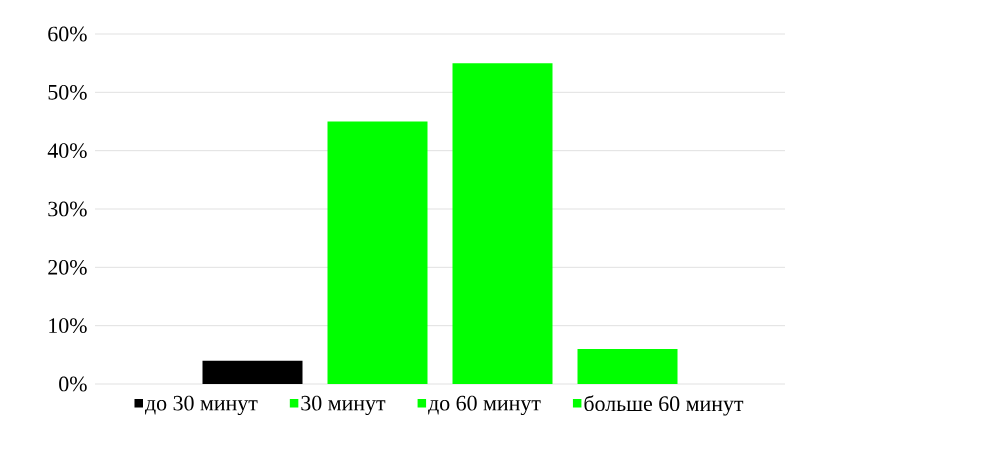  What do you see at coordinates (484, 405) in the screenshot?
I see `legend-label: до 60 минут` at bounding box center [484, 405].